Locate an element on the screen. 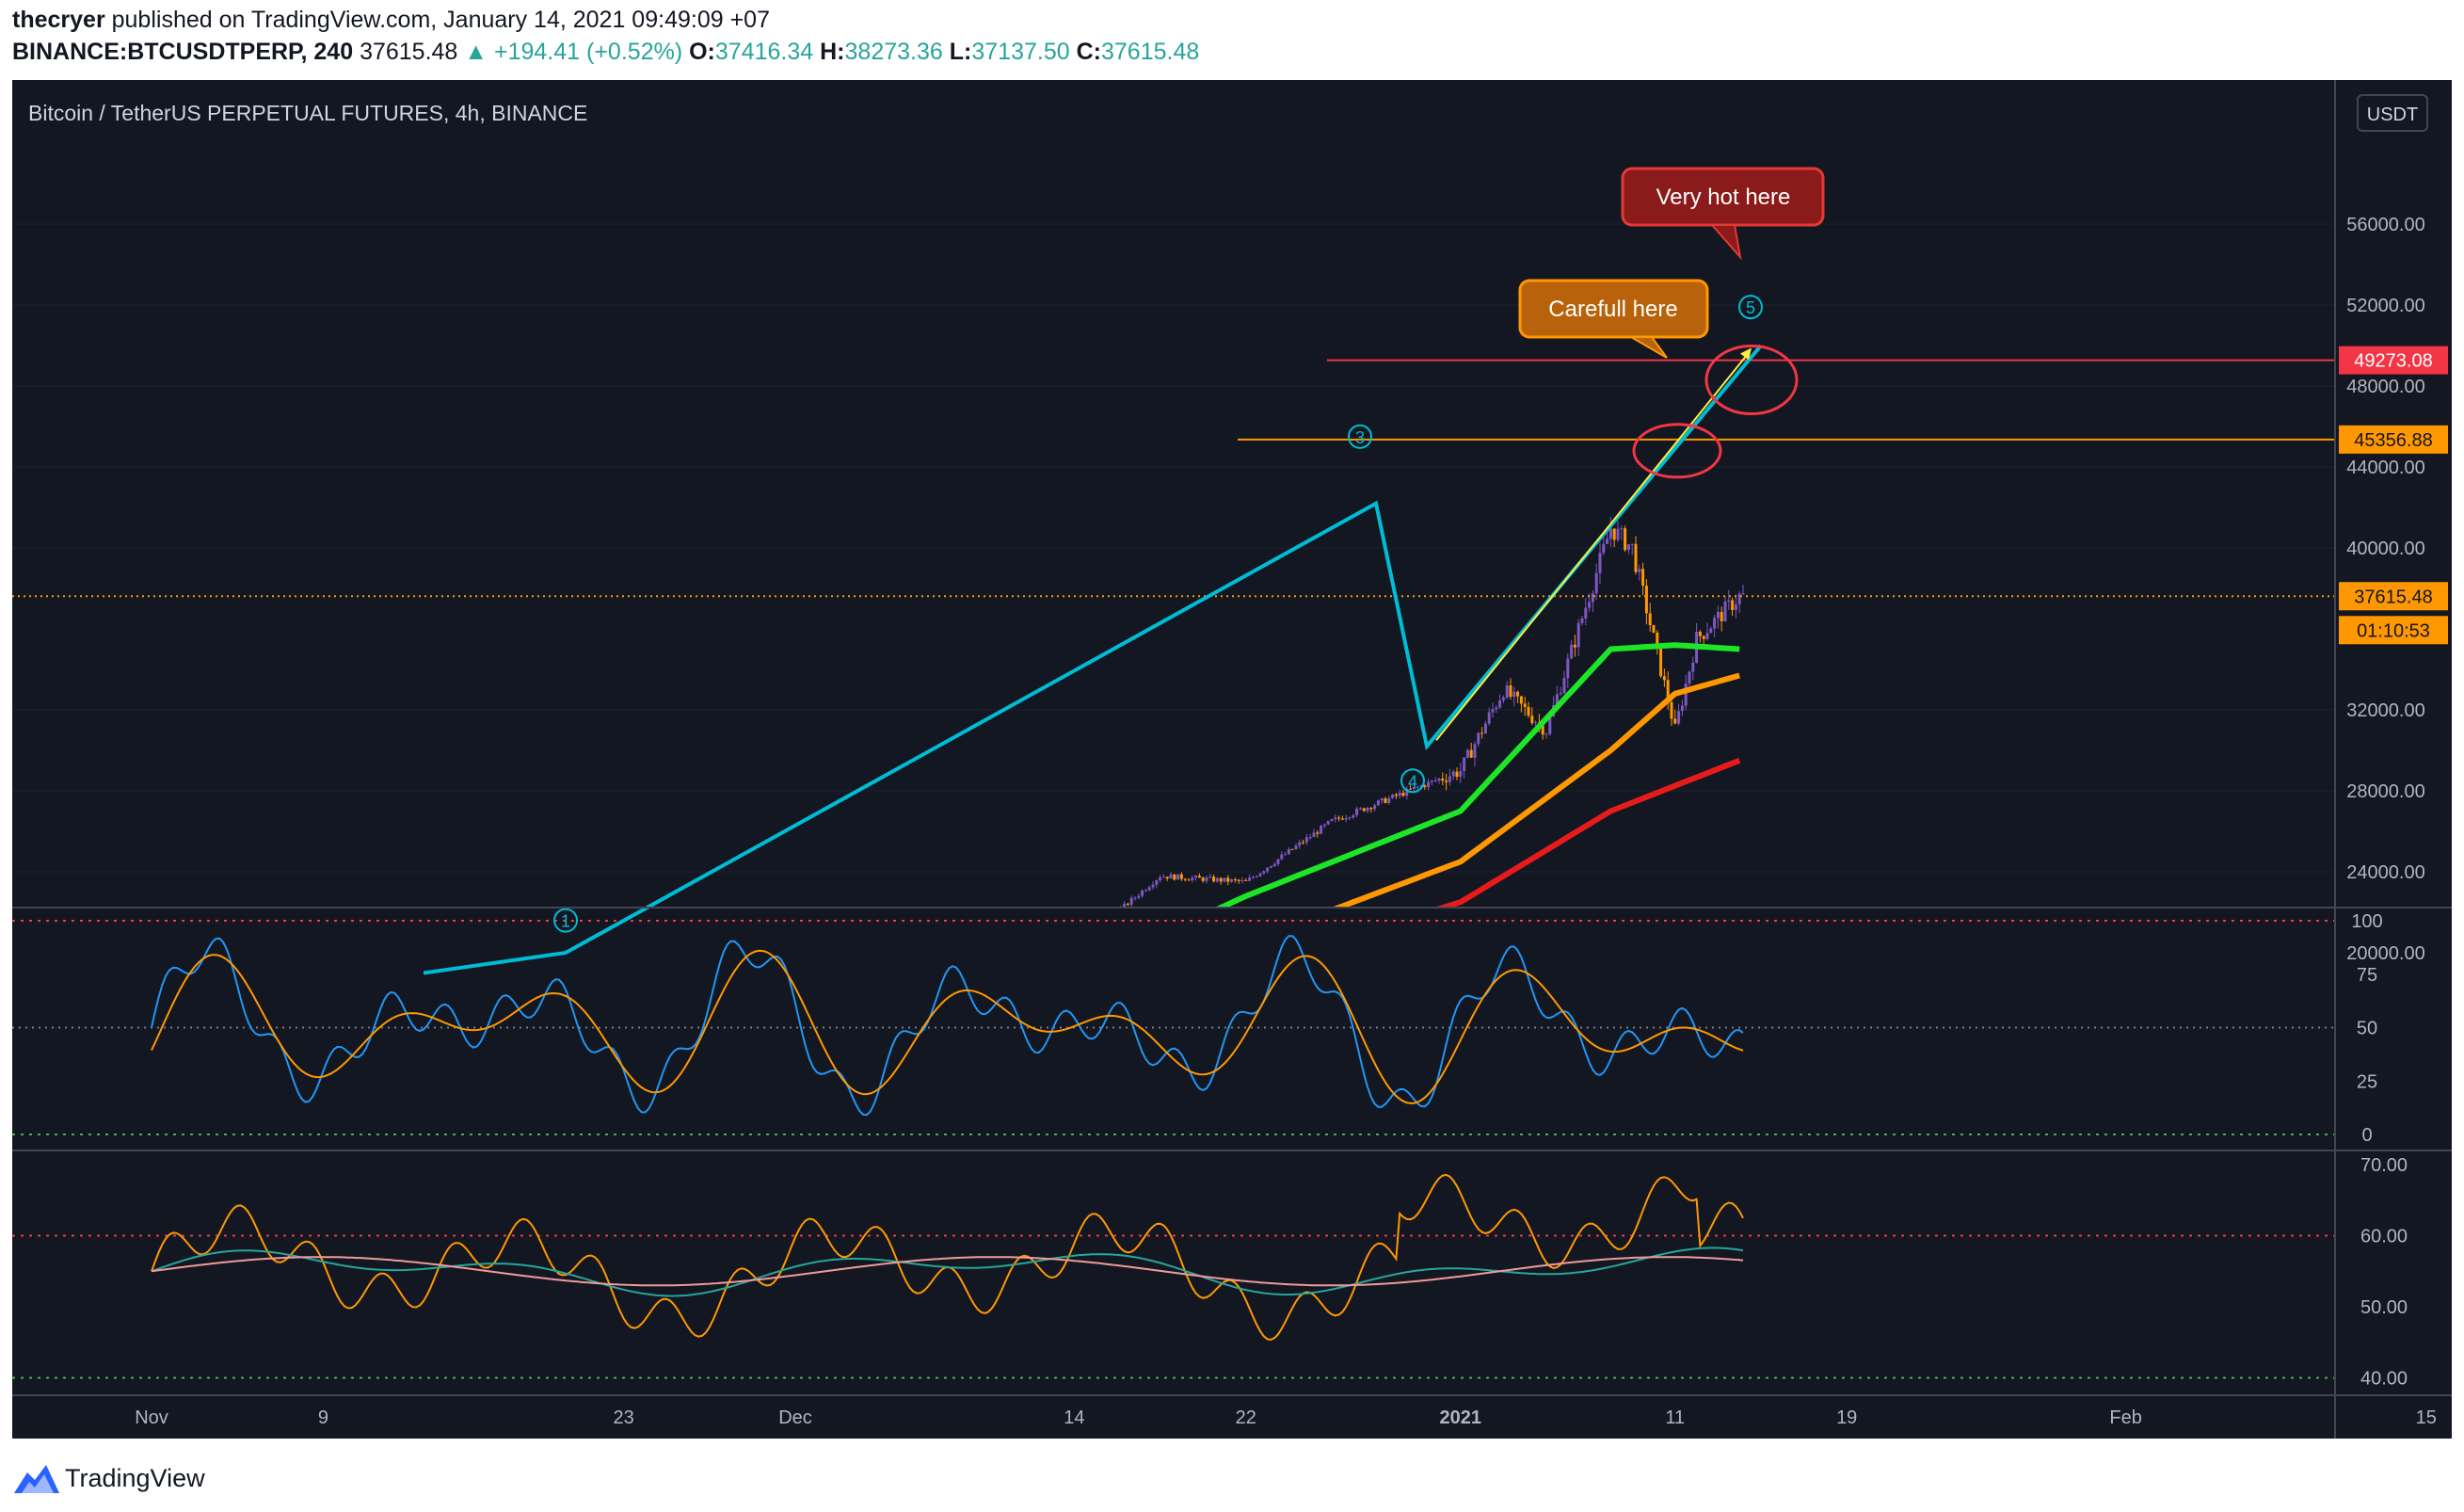  wave-number: 5 is located at coordinates (1750, 307).